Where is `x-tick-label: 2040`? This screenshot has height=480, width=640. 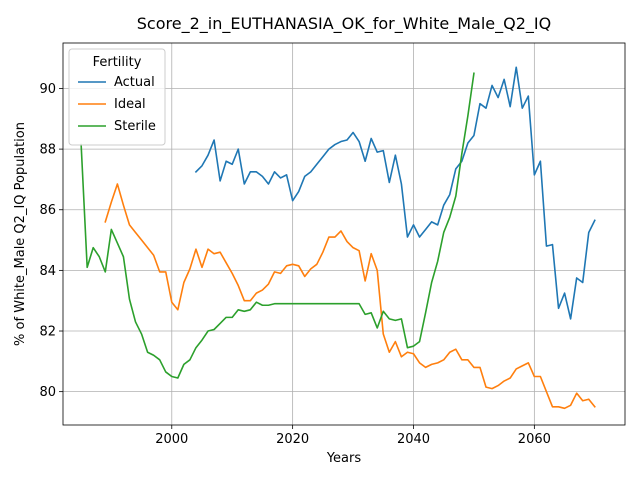 x-tick-label: 2040 is located at coordinates (413, 439).